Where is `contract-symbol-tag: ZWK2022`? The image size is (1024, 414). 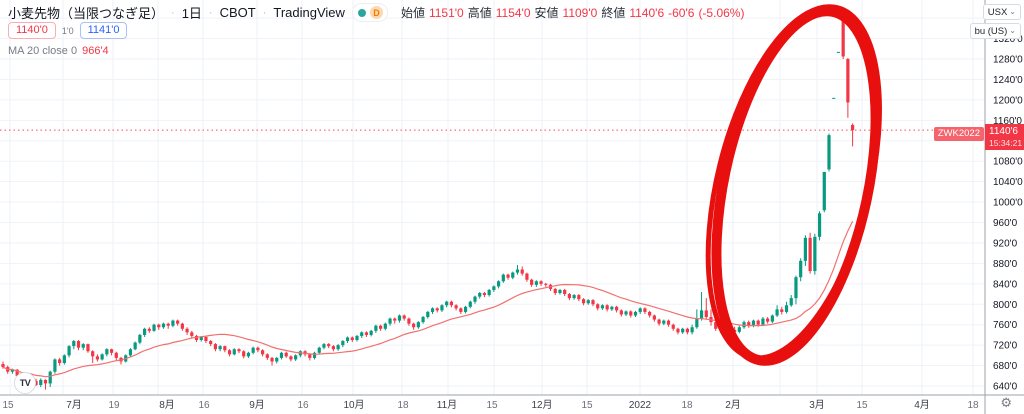 contract-symbol-tag: ZWK2022 is located at coordinates (958, 134).